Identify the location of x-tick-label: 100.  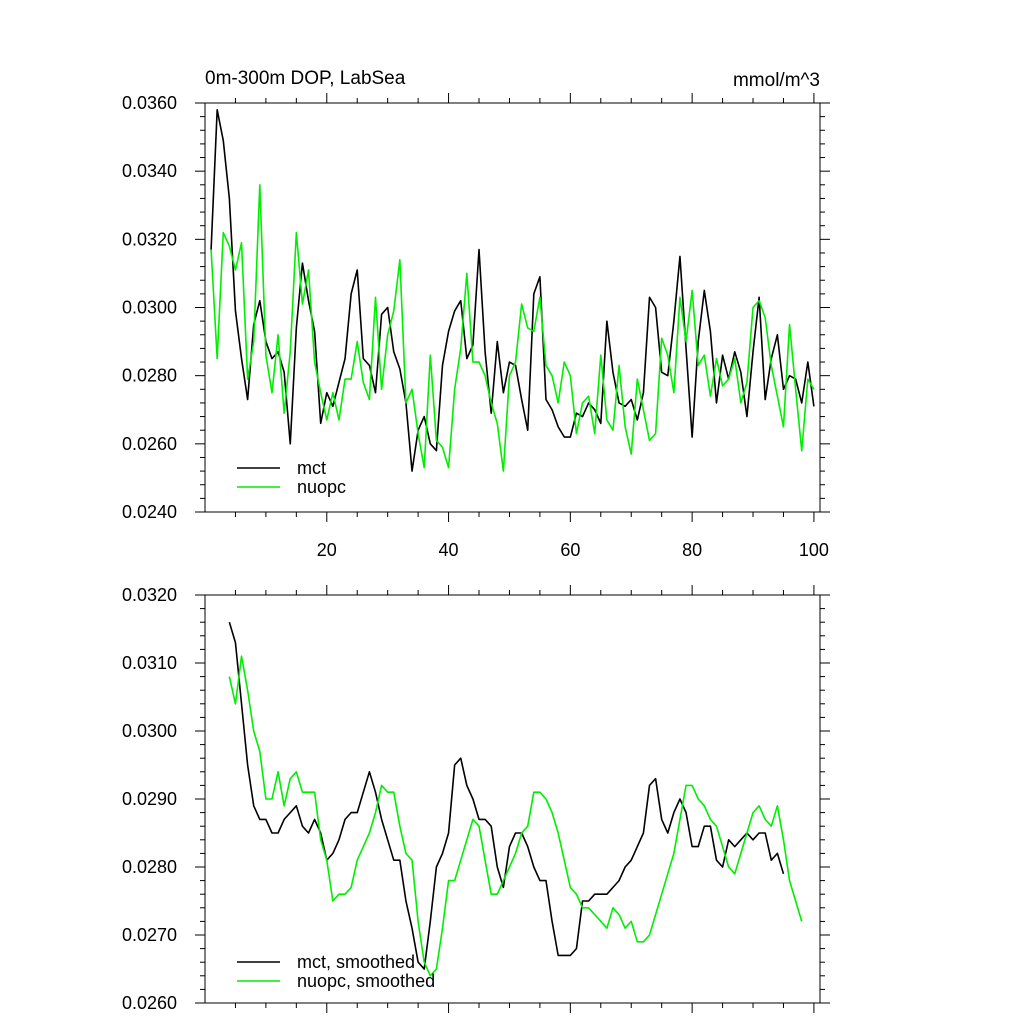
(814, 550).